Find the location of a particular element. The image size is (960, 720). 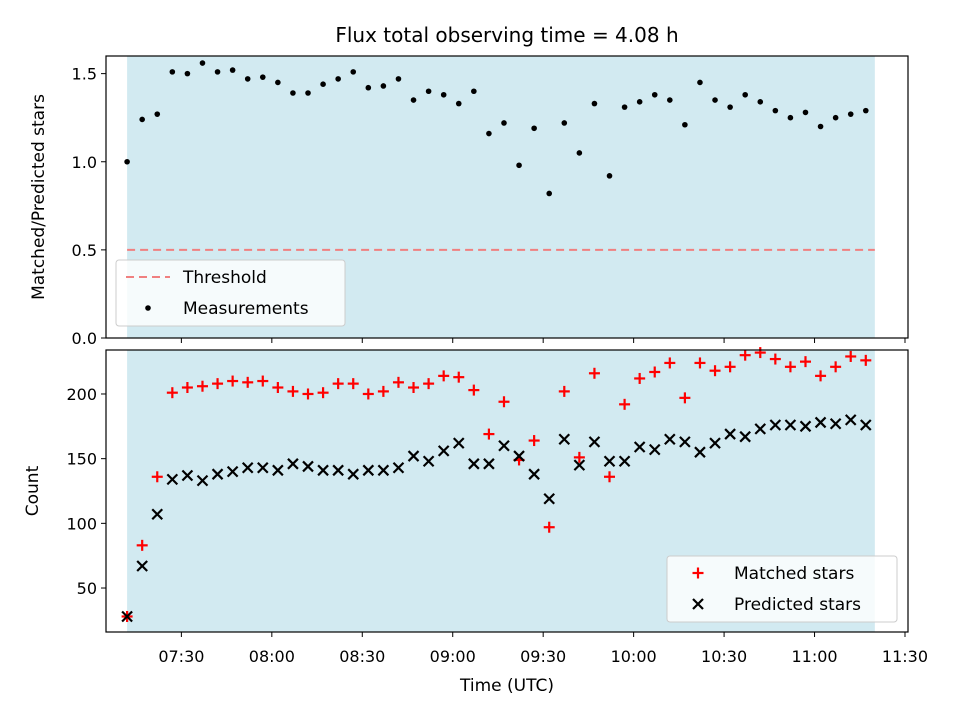

ratio-x-ticks is located at coordinates (543, 340).